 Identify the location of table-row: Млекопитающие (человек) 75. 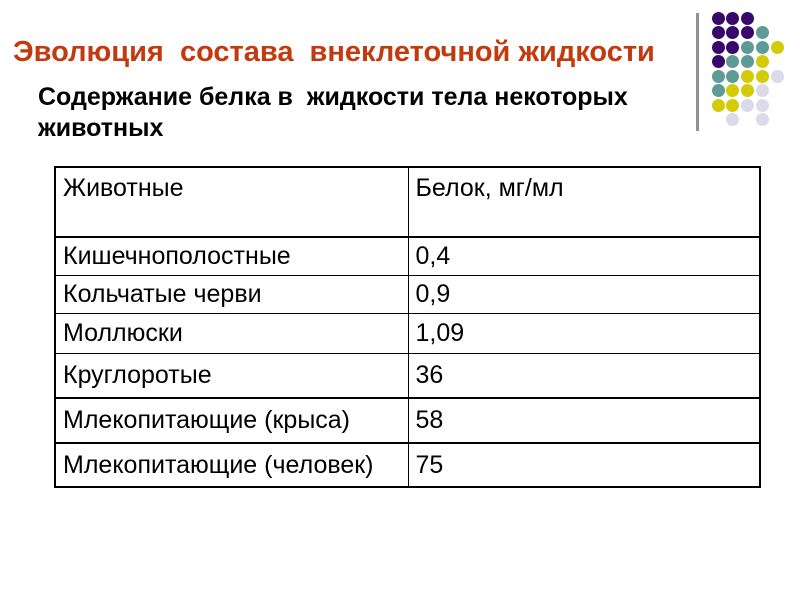
(407, 465).